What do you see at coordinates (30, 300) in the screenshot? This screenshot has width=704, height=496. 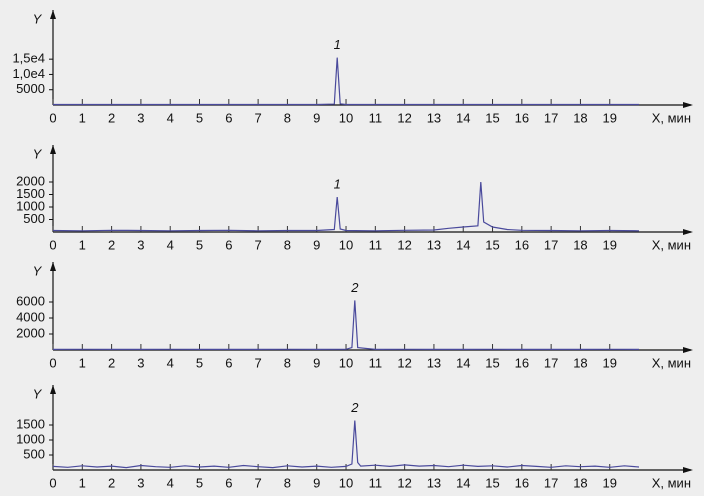 I see `y-tick-label: 6000` at bounding box center [30, 300].